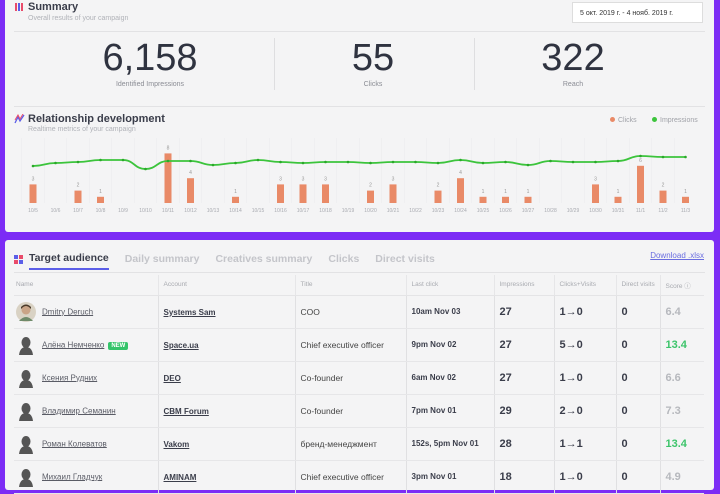 The image size is (720, 494). I want to click on cell-score: 4.9, so click(681, 477).